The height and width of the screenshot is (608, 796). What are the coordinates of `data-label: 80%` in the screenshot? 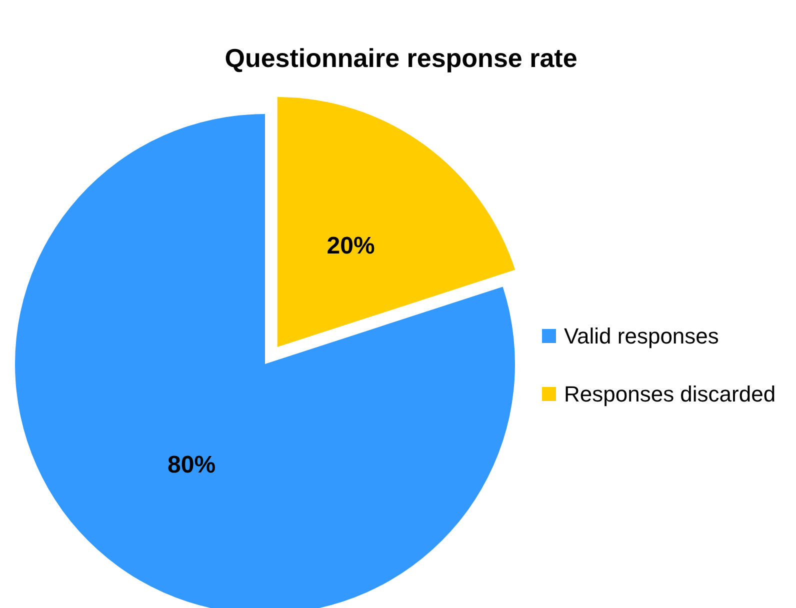 It's located at (192, 465).